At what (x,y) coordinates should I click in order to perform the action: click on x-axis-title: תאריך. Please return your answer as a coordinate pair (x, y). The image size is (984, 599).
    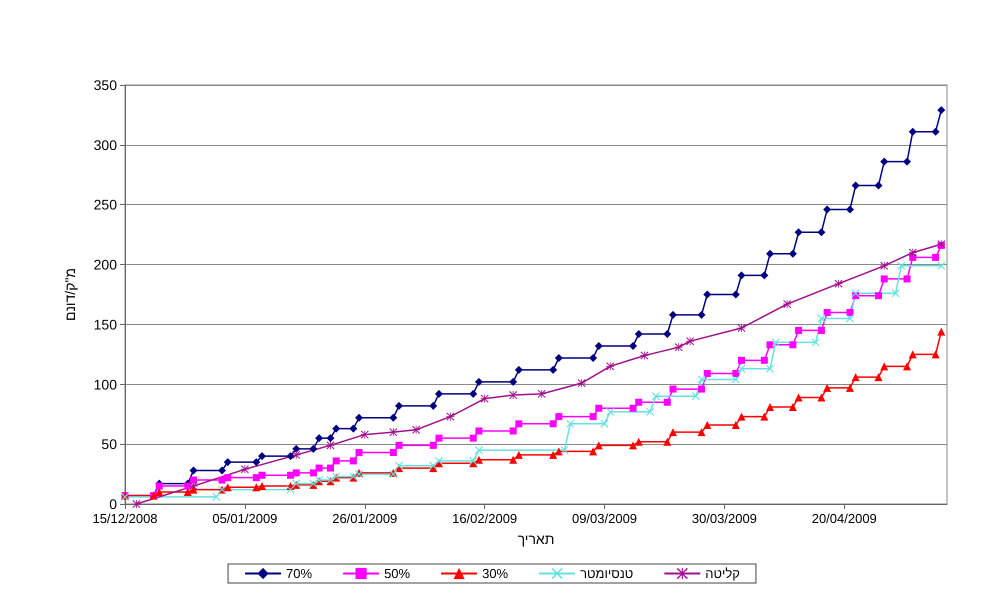
    Looking at the image, I should click on (536, 539).